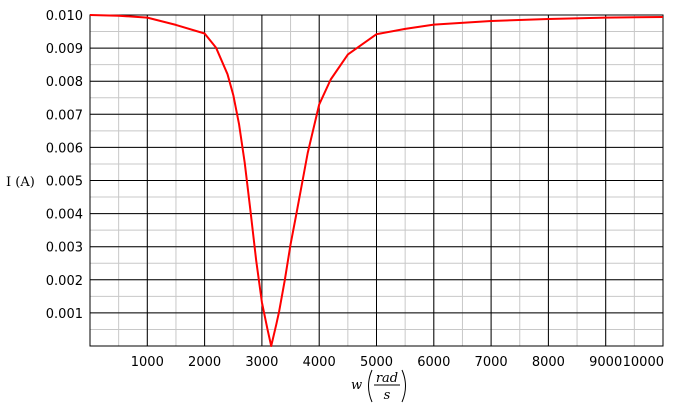 The image size is (692, 408). I want to click on y-tick-label: 0.009, so click(64, 49).